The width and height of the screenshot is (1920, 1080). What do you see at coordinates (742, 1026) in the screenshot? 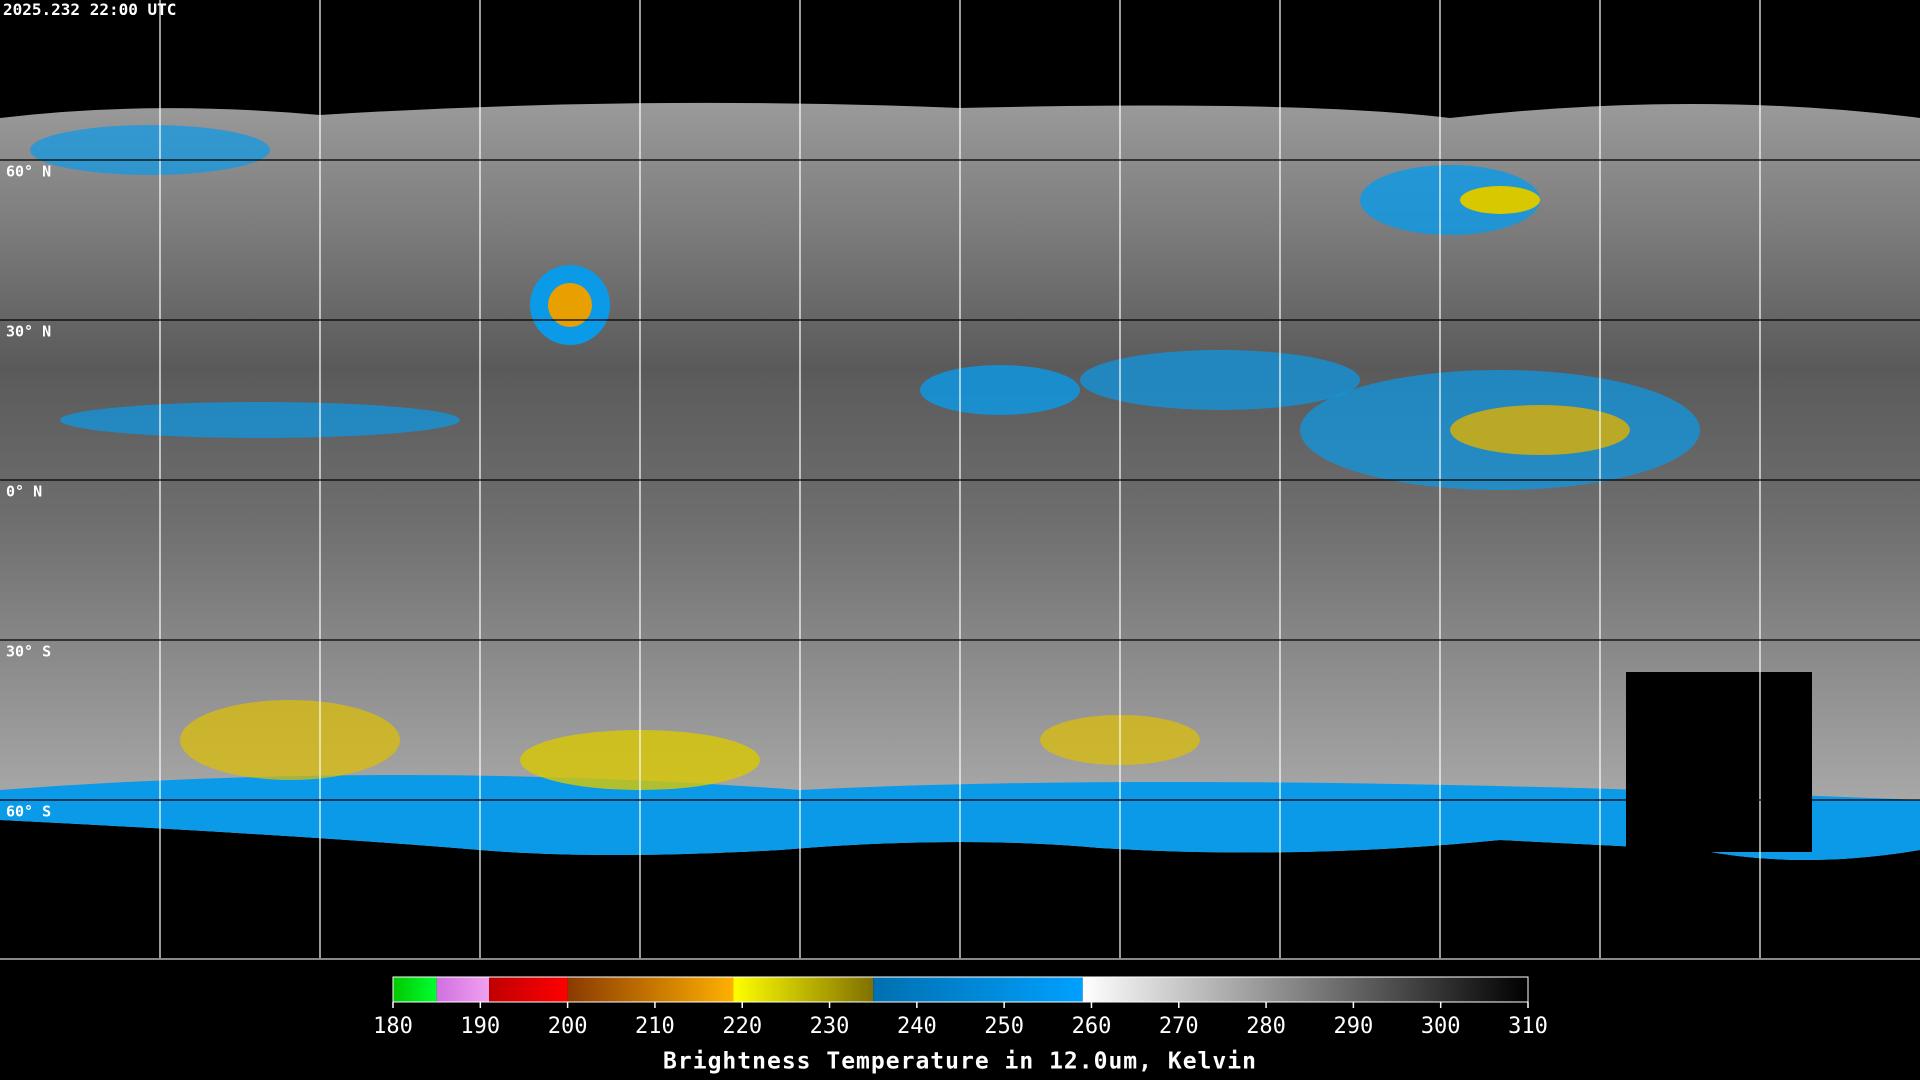
I see `colorbar-tick-label: 220` at bounding box center [742, 1026].